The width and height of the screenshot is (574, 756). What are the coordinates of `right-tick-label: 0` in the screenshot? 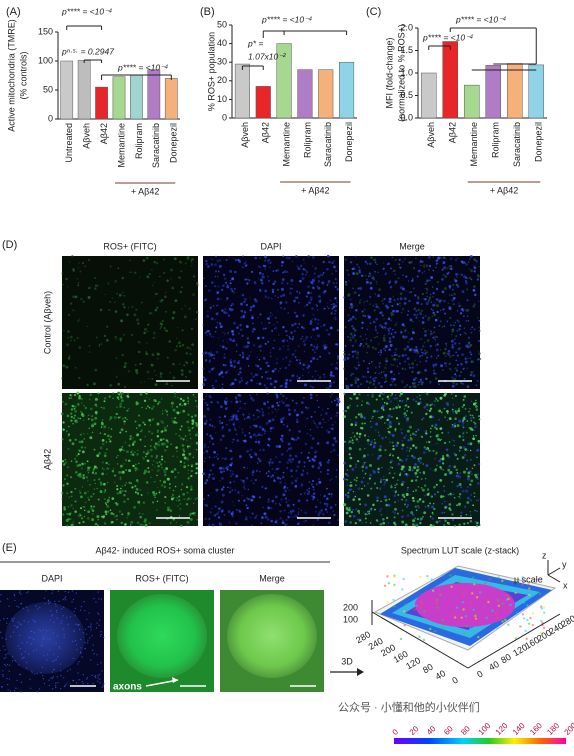 It's located at (479, 674).